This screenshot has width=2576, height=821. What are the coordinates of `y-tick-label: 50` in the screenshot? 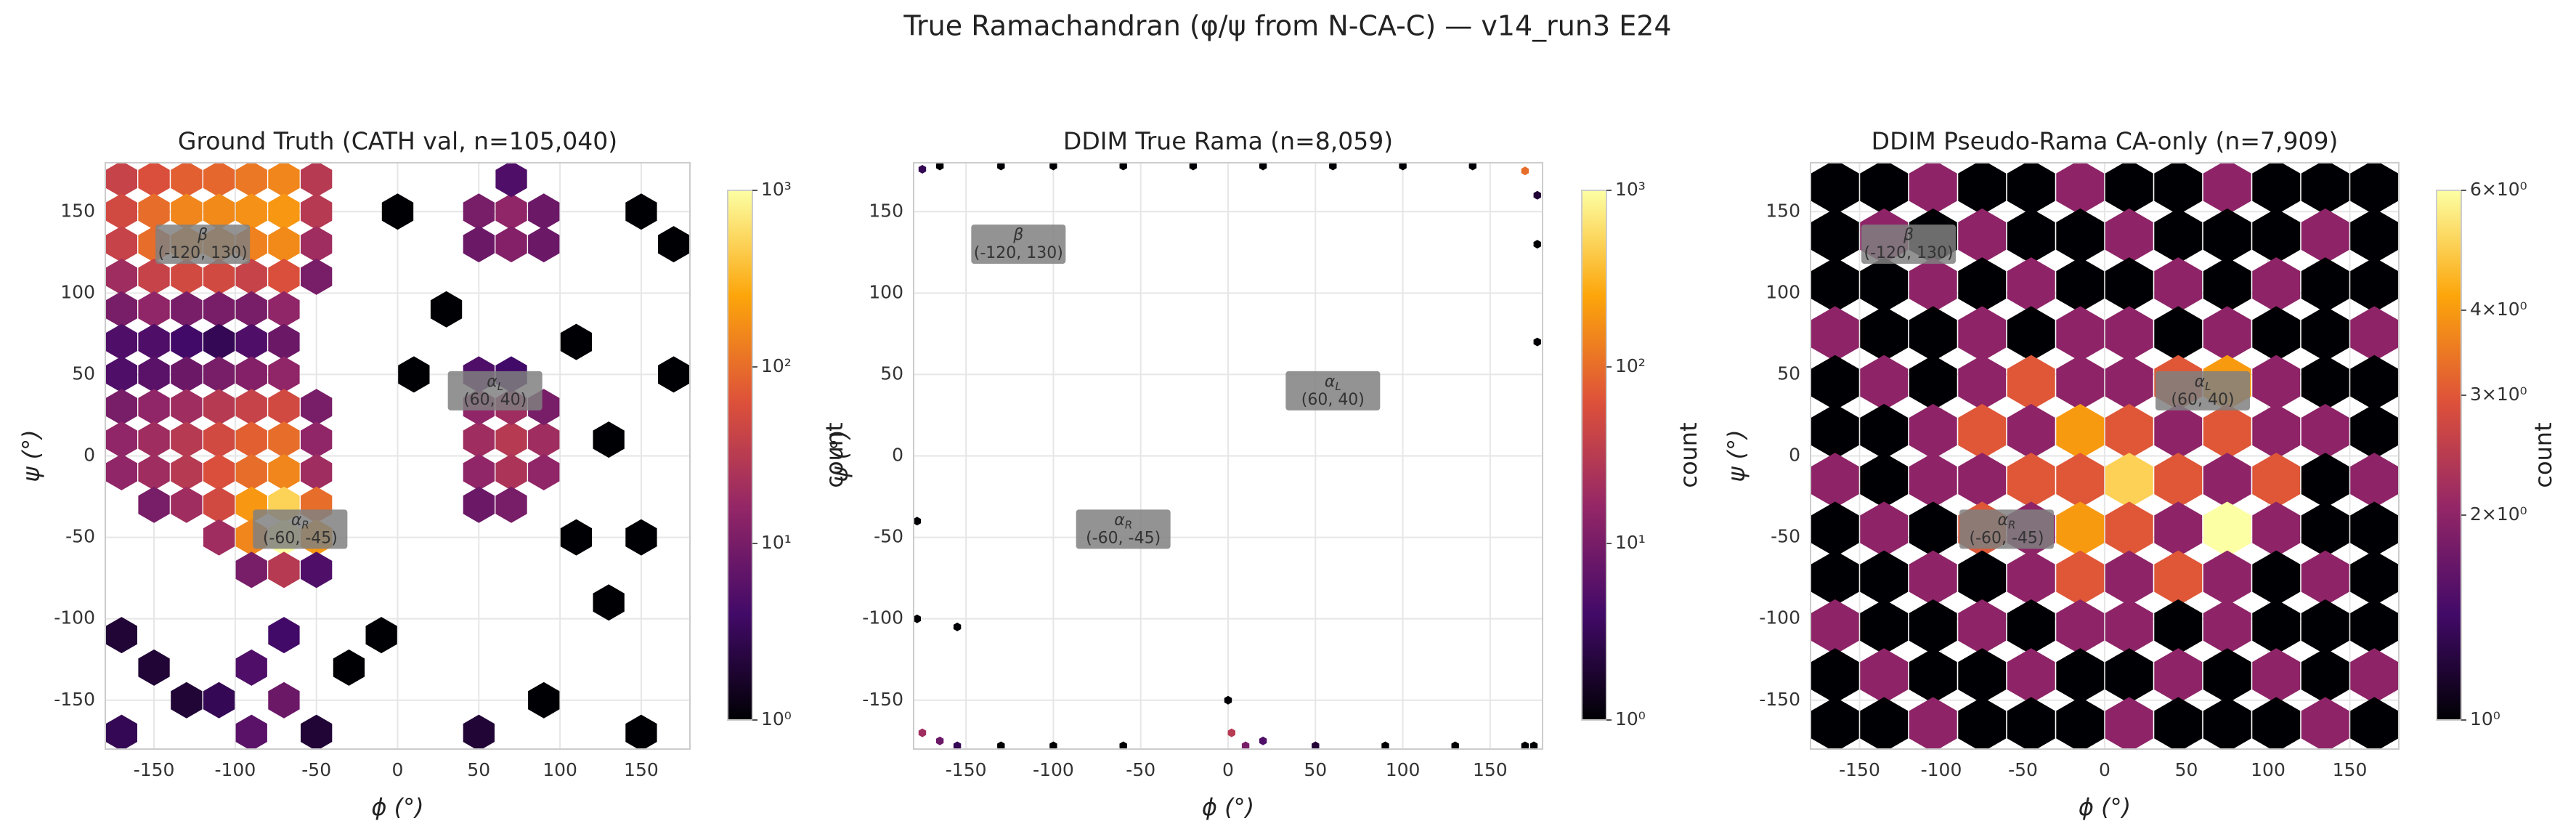 It's located at (891, 373).